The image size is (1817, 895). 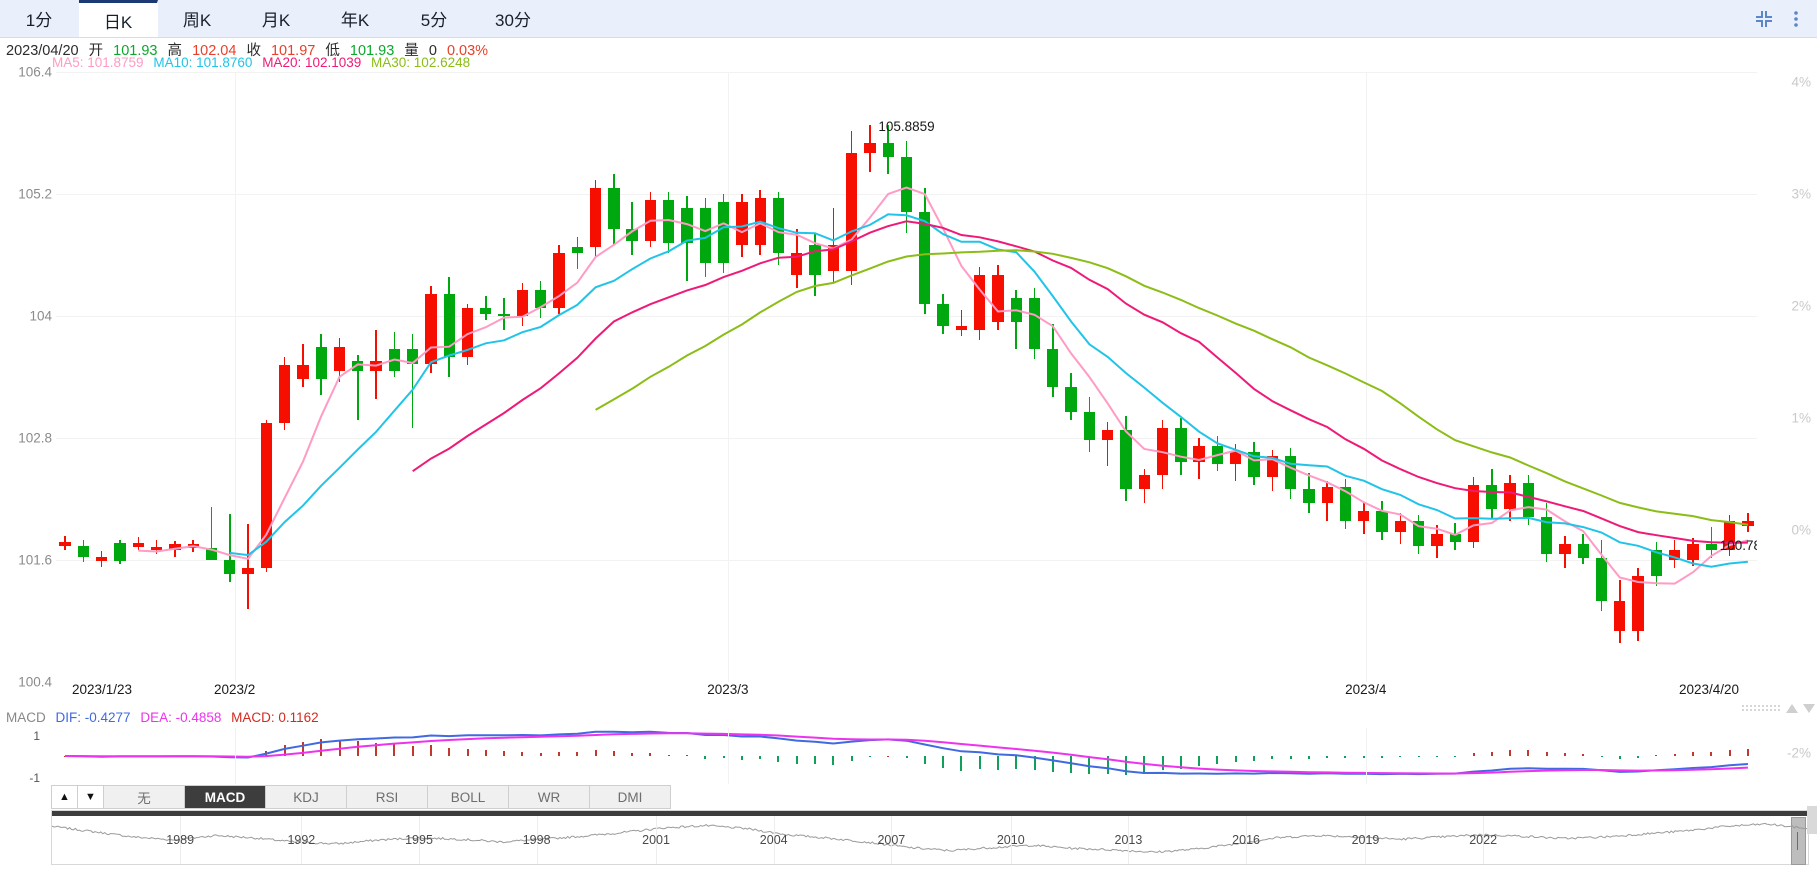 What do you see at coordinates (411, 51) in the screenshot?
I see `volume-label: 量` at bounding box center [411, 51].